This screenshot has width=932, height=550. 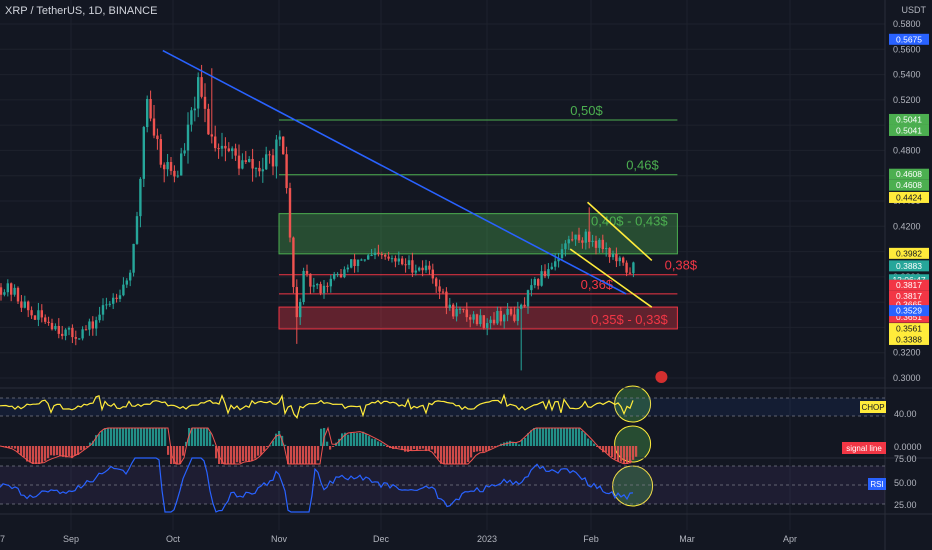 I want to click on time-tick: Oct, so click(x=173, y=539).